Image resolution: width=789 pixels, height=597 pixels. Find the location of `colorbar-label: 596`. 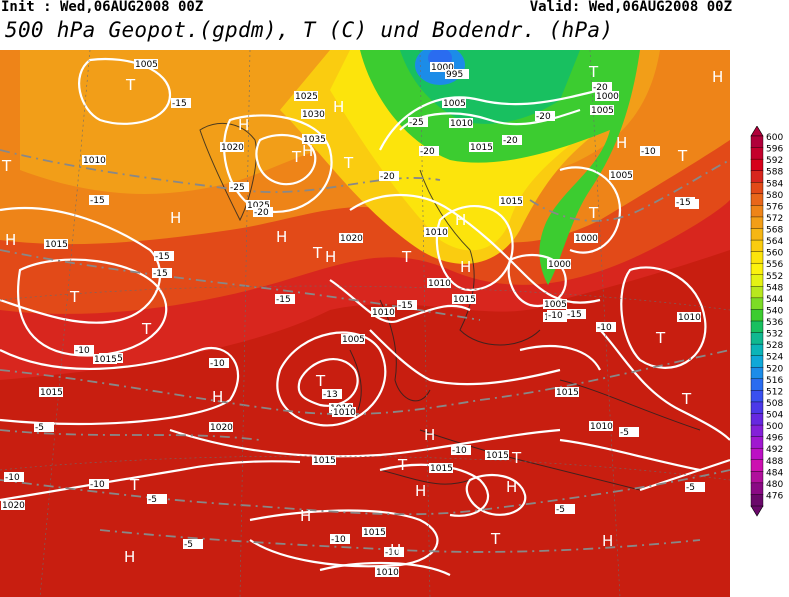

colorbar-label: 596 is located at coordinates (774, 150).